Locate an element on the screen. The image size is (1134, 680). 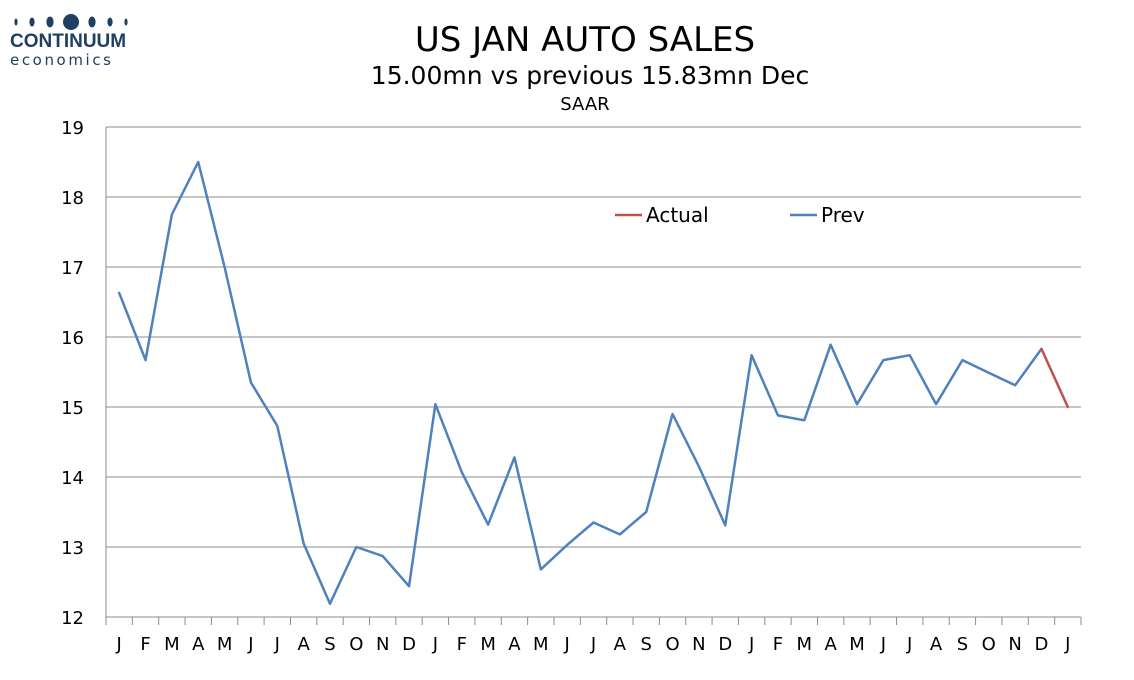
y-tick-label: 16 is located at coordinates (72, 338).